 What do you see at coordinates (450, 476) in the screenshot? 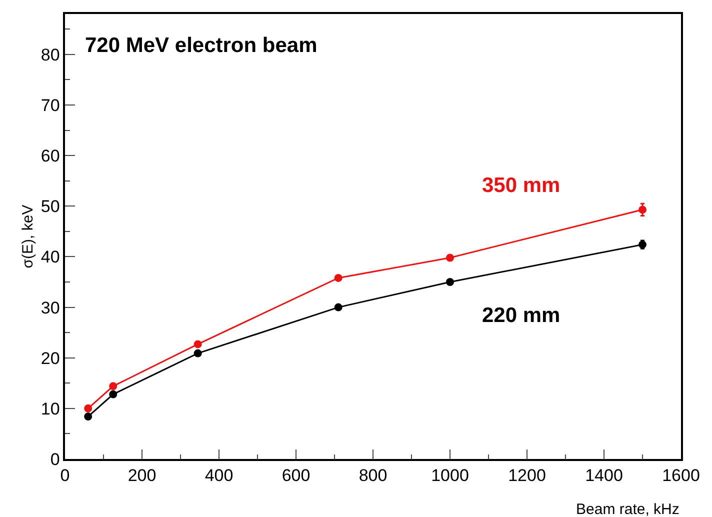
I see `x-tick-label: 1000` at bounding box center [450, 476].